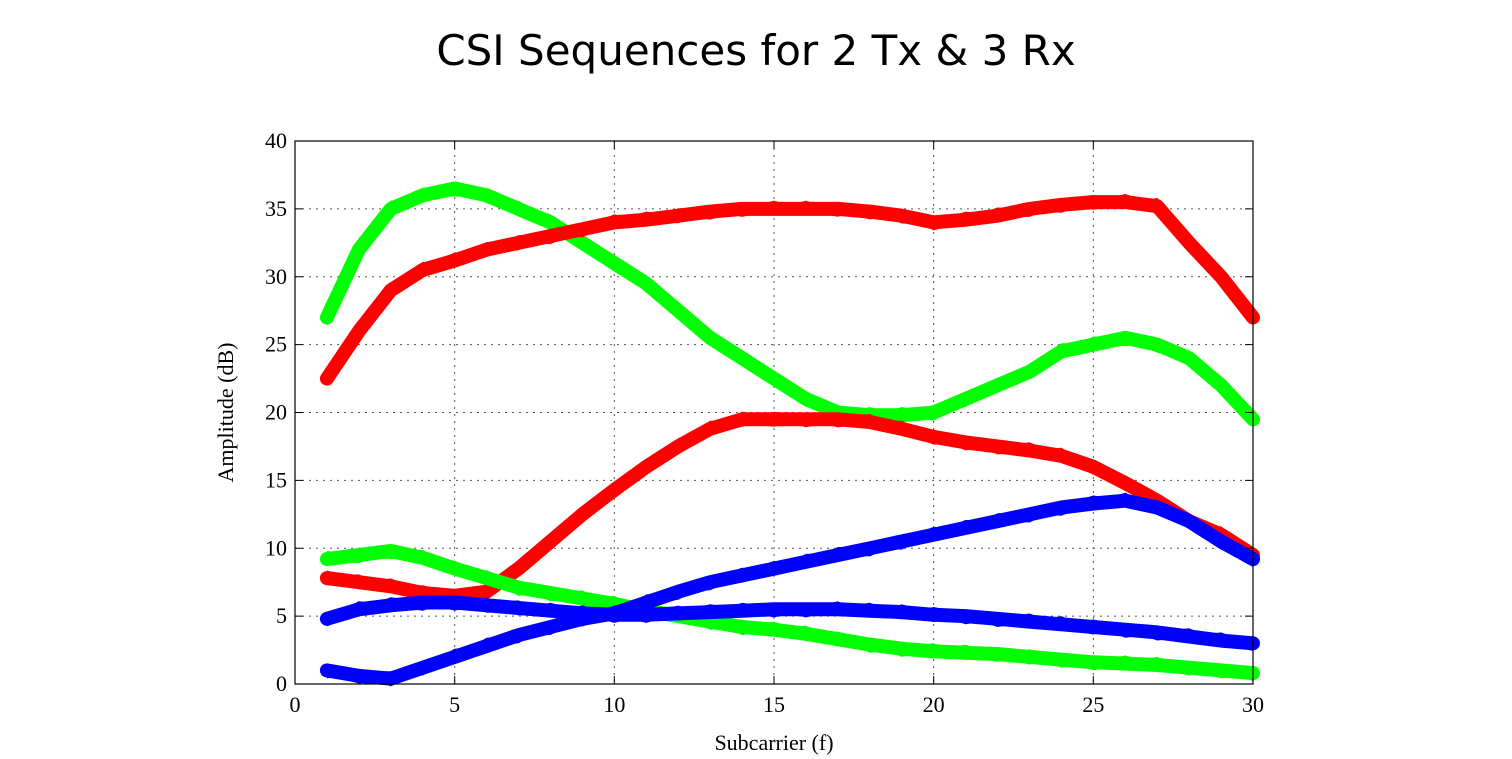  What do you see at coordinates (773, 742) in the screenshot?
I see `x-axis-label: Subcarrier (f)` at bounding box center [773, 742].